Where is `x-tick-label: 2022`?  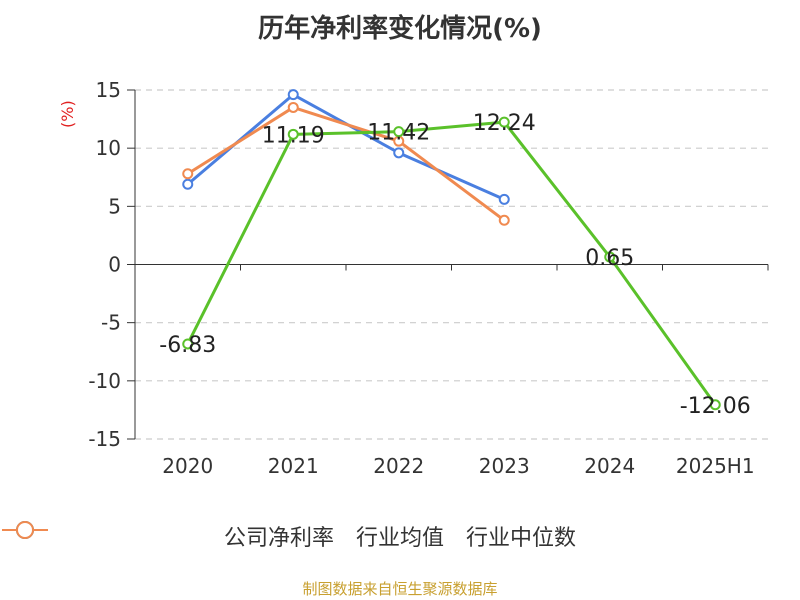
x-tick-label: 2022 is located at coordinates (398, 466).